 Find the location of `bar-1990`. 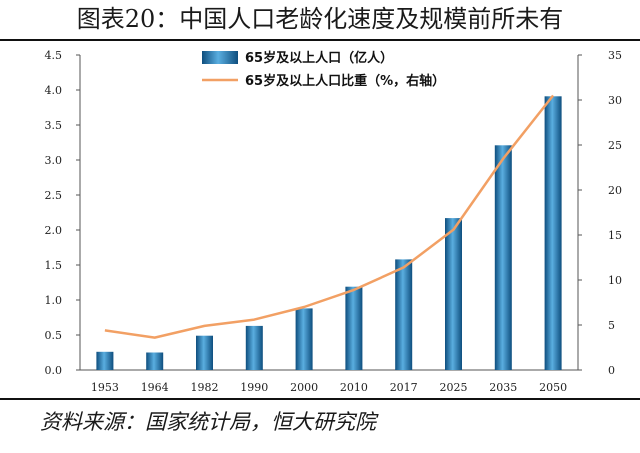

bar-1990 is located at coordinates (254, 347).